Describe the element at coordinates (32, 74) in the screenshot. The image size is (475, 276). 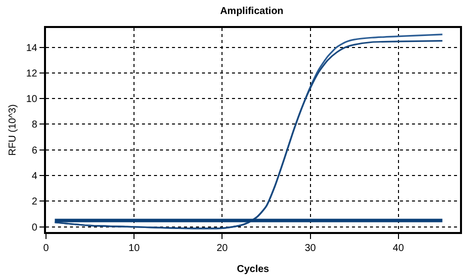
I see `y-tick-label: 12` at that location.